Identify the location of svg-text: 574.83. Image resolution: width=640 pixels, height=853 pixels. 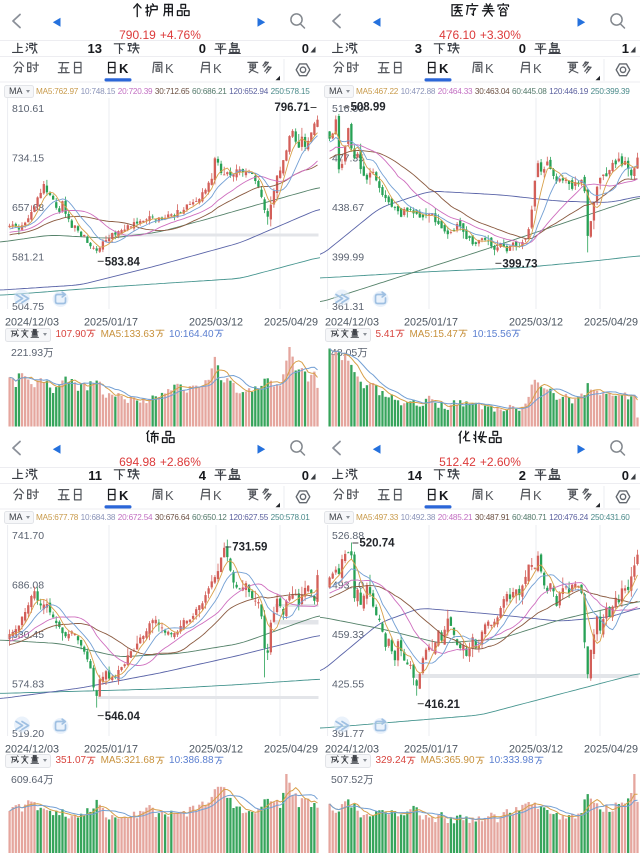
(28, 684).